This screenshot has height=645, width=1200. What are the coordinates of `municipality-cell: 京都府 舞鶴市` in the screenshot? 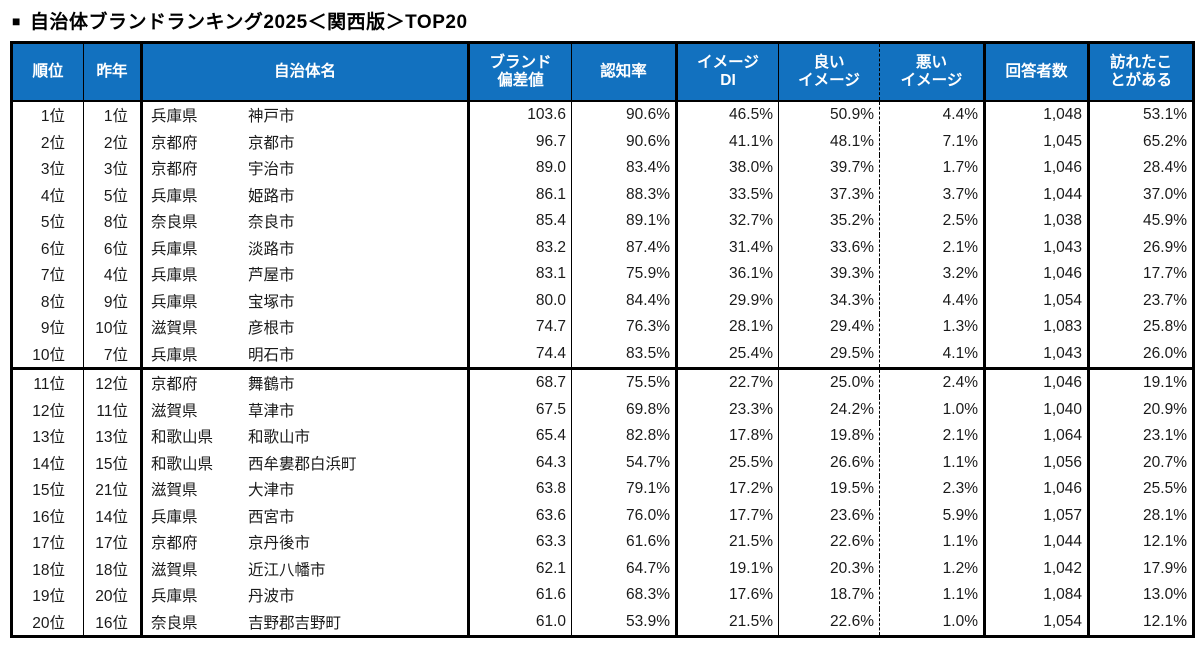 It's located at (305, 382).